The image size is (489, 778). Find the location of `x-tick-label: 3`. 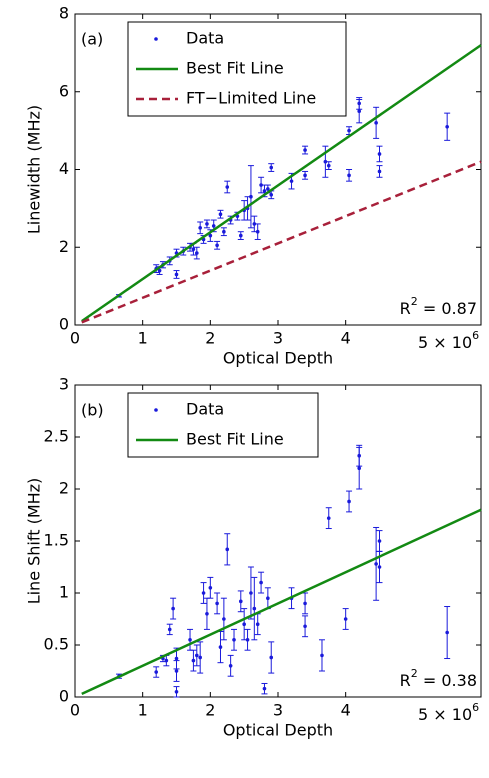

x-tick-label: 3 is located at coordinates (278, 710).